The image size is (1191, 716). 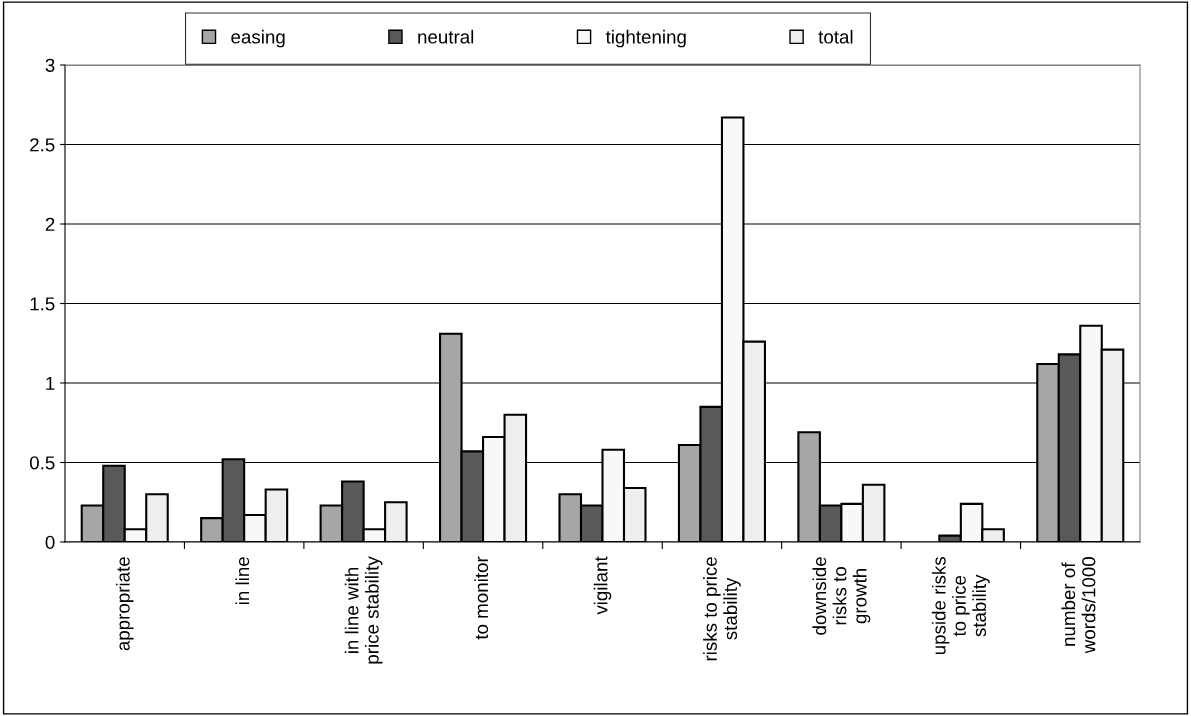 What do you see at coordinates (446, 36) in the screenshot?
I see `legend-label: neutral` at bounding box center [446, 36].